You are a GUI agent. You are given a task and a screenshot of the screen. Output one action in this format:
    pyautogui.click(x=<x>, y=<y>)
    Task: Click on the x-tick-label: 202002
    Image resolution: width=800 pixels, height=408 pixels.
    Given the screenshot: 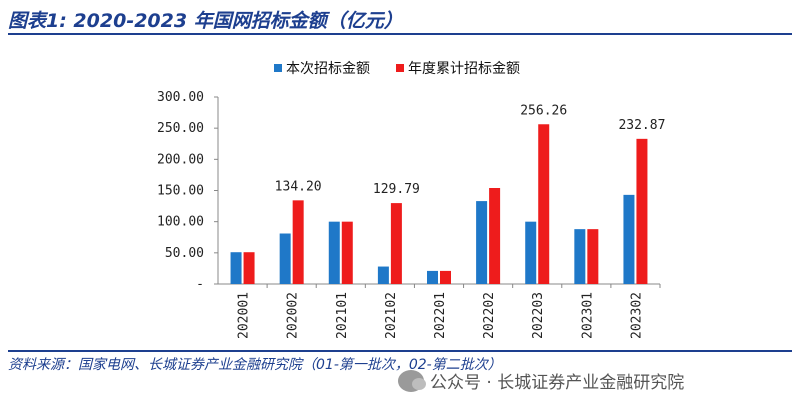 What is the action you would take?
    pyautogui.click(x=293, y=315)
    